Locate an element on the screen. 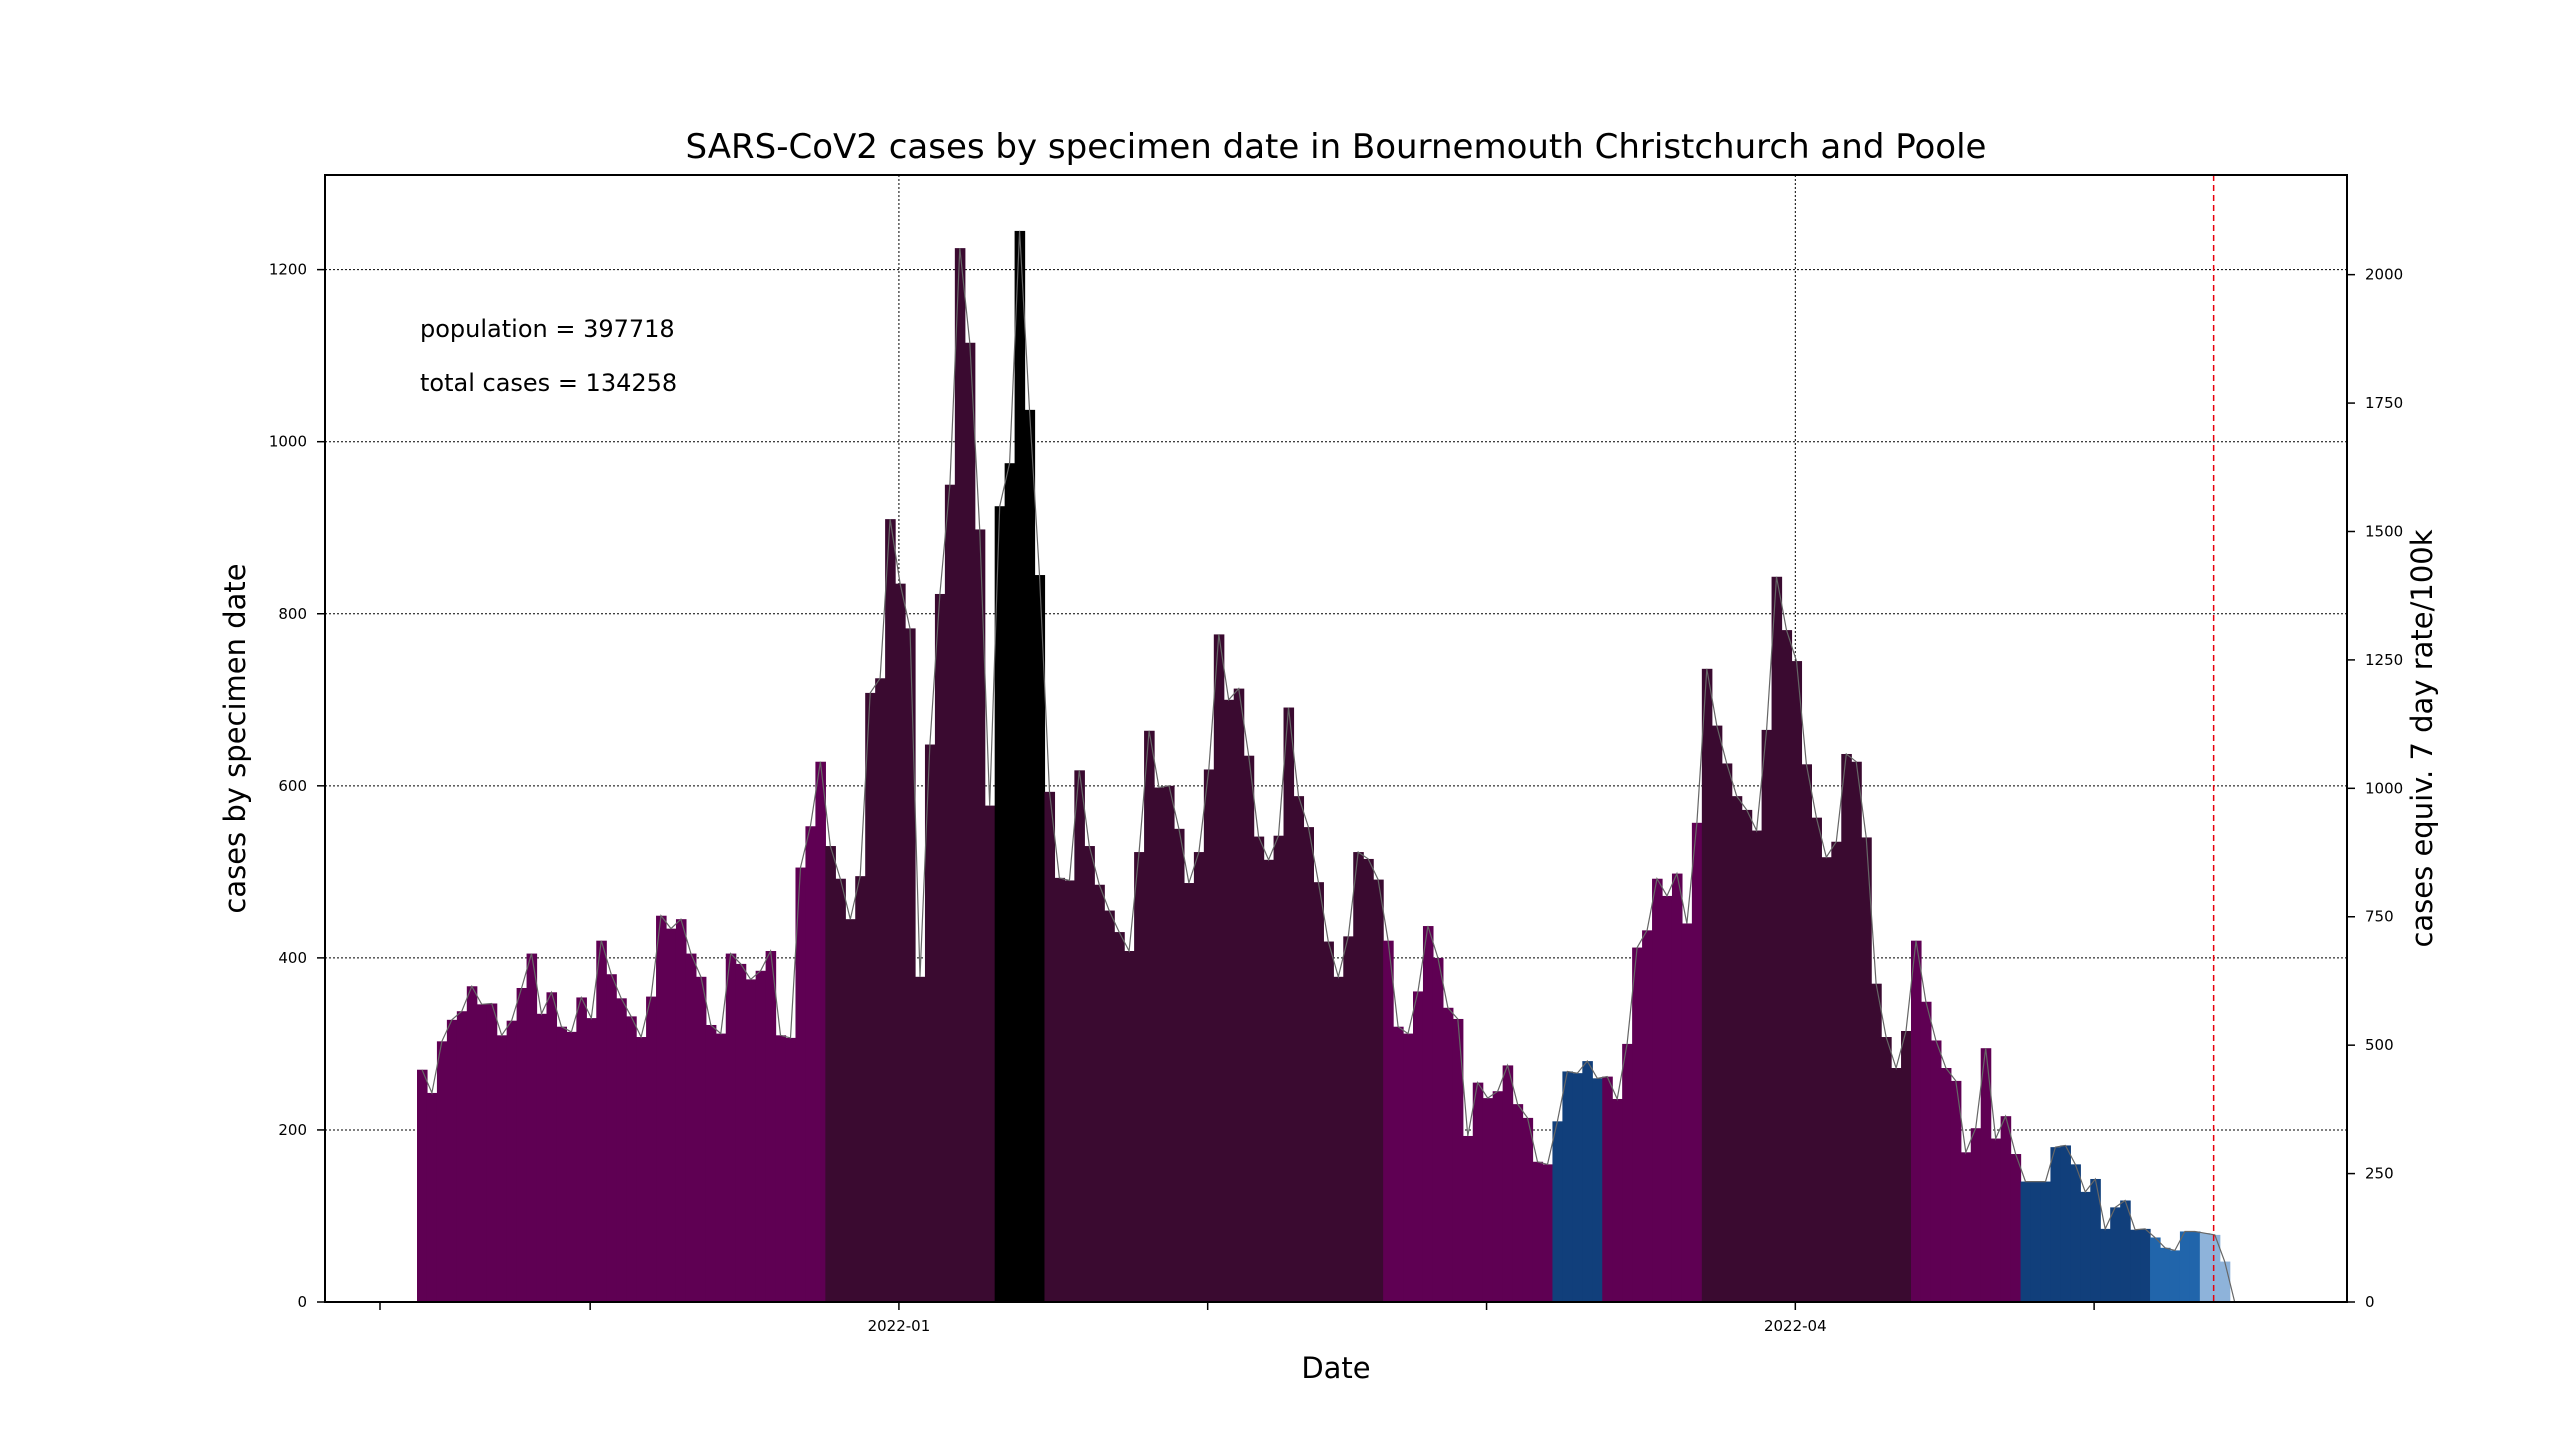  y-axis-label: cases by specimen date is located at coordinates (235, 738).